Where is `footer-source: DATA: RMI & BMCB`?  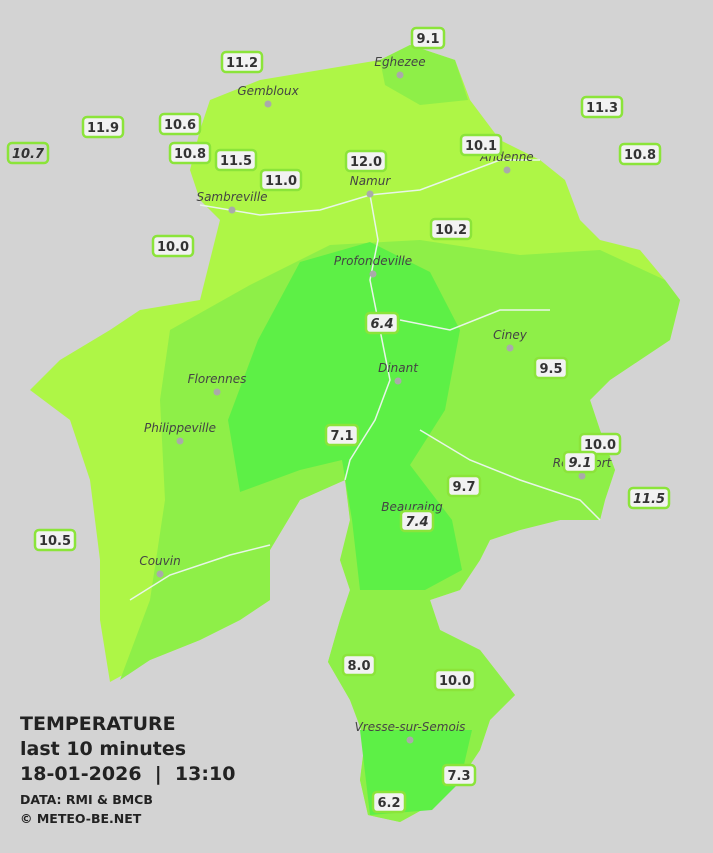 footer-source: DATA: RMI & BMCB is located at coordinates (86, 799).